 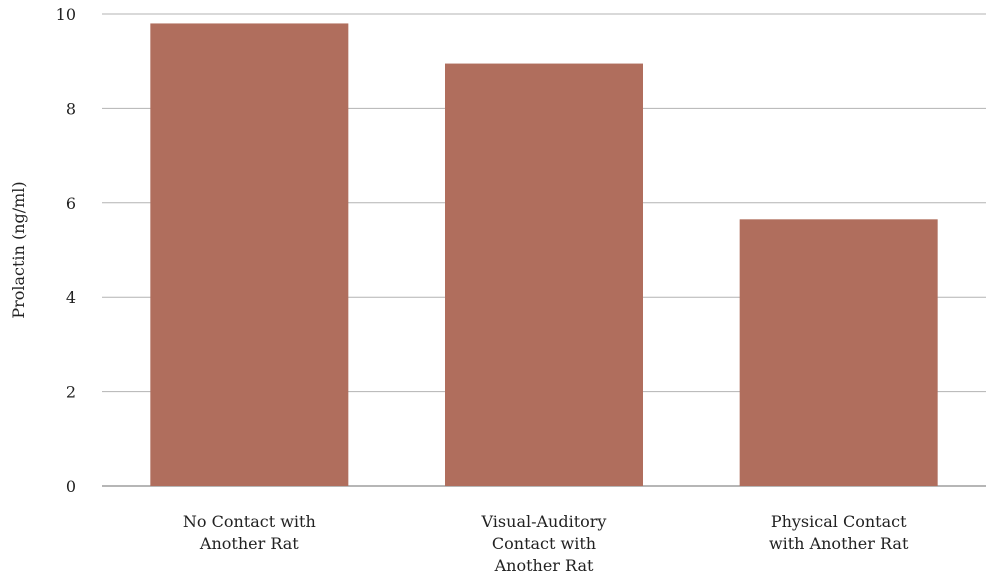 What do you see at coordinates (839, 532) in the screenshot?
I see `x-category-label: Physical Contact with Another Rat` at bounding box center [839, 532].